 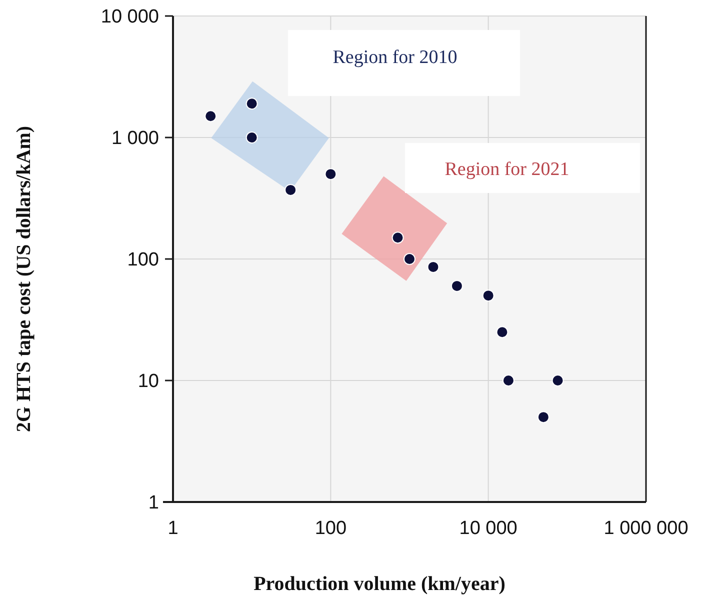 I want to click on annotation: Region for 2021, so click(x=507, y=169).